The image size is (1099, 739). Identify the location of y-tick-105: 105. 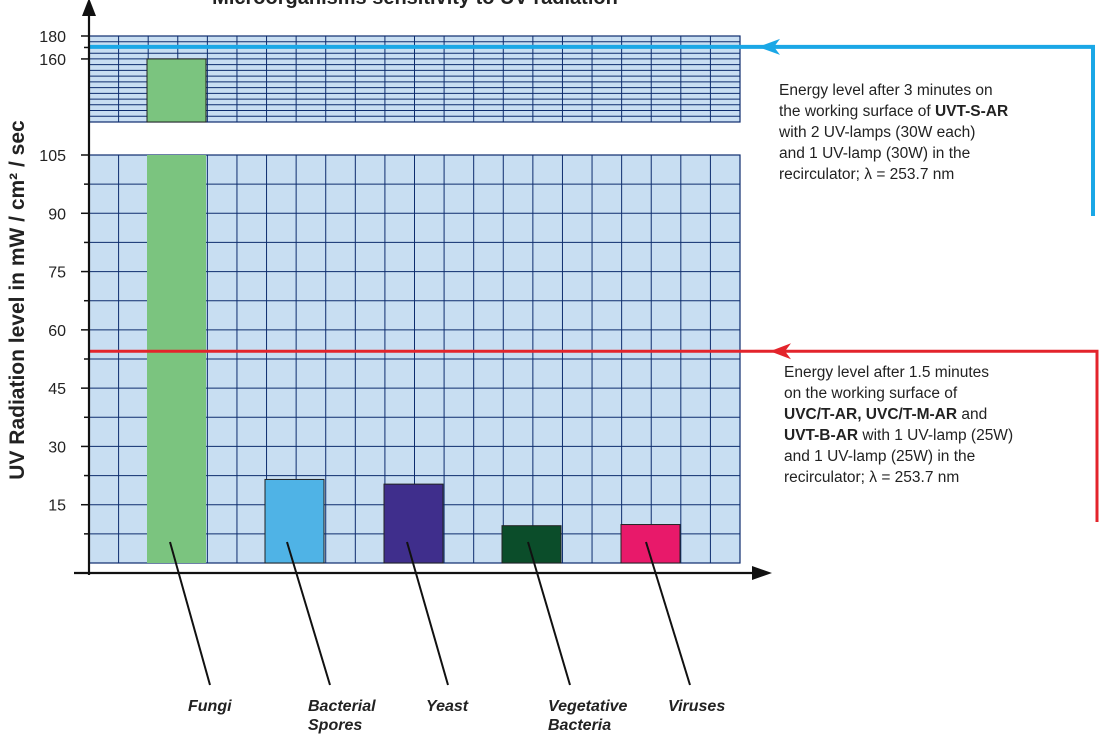
(52, 156).